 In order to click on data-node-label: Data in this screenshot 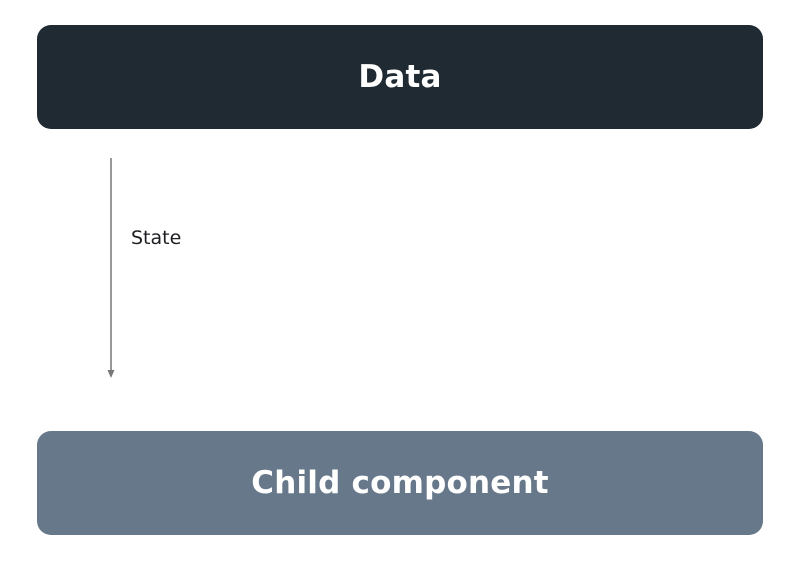, I will do `click(400, 77)`.